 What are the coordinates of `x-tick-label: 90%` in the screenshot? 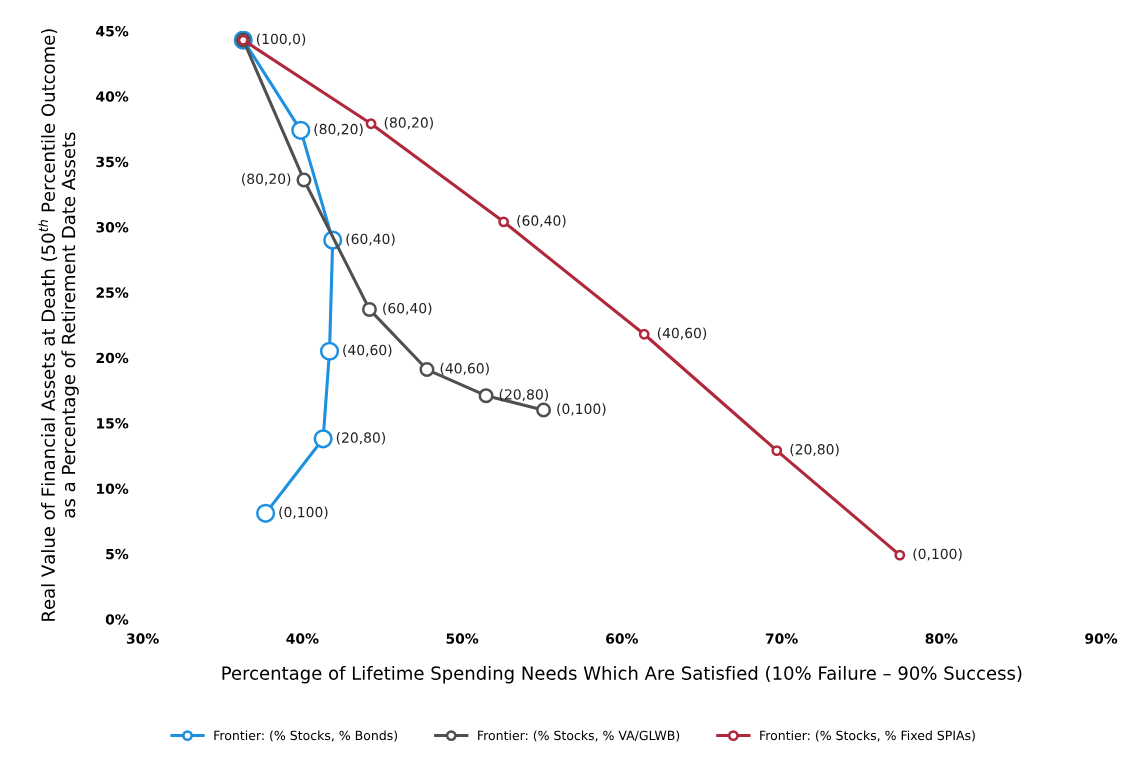 It's located at (1101, 638).